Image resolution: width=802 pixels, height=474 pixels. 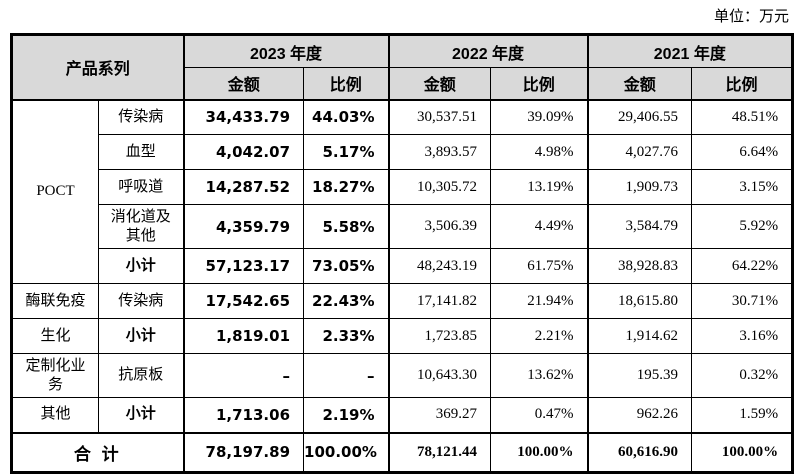 I want to click on cell-ratio-2023: 22.43%, so click(x=346, y=301).